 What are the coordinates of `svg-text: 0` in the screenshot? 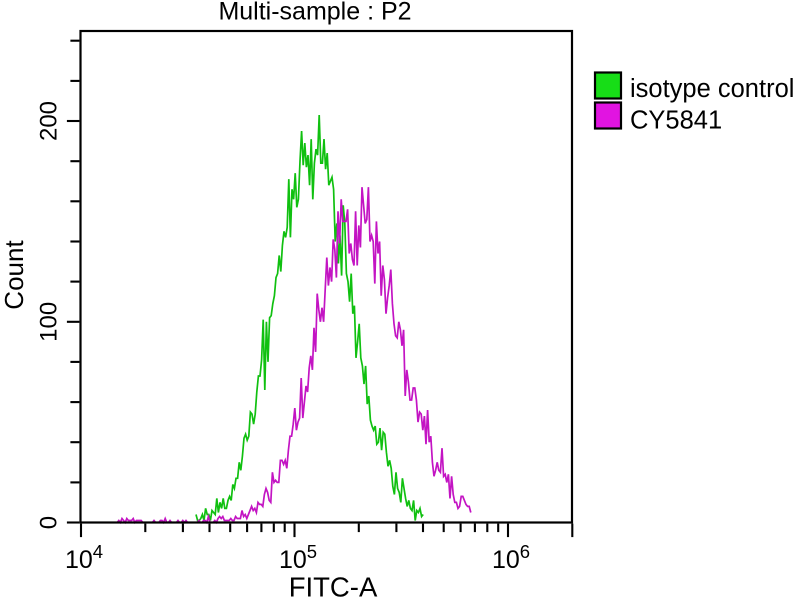 It's located at (49, 522).